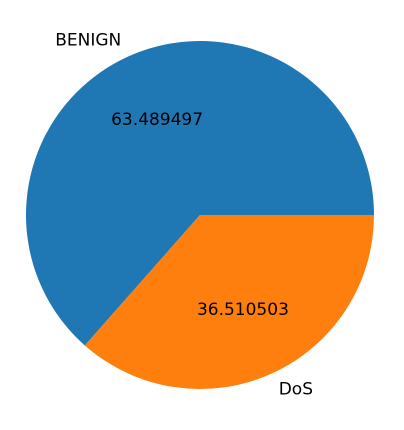 This screenshot has height=430, width=404. What do you see at coordinates (88, 41) in the screenshot?
I see `slice-label-benign: BENIGN` at bounding box center [88, 41].